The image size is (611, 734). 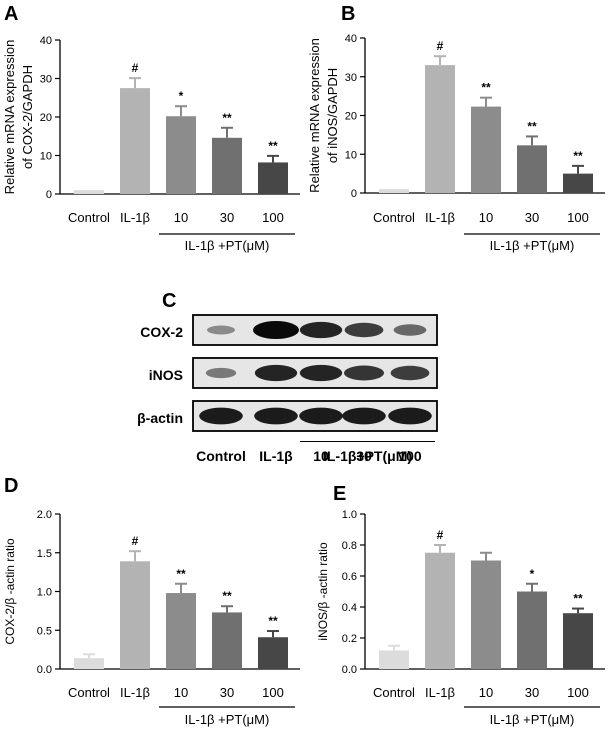 What do you see at coordinates (321, 456) in the screenshot?
I see `blot-lane-label: 10` at bounding box center [321, 456].